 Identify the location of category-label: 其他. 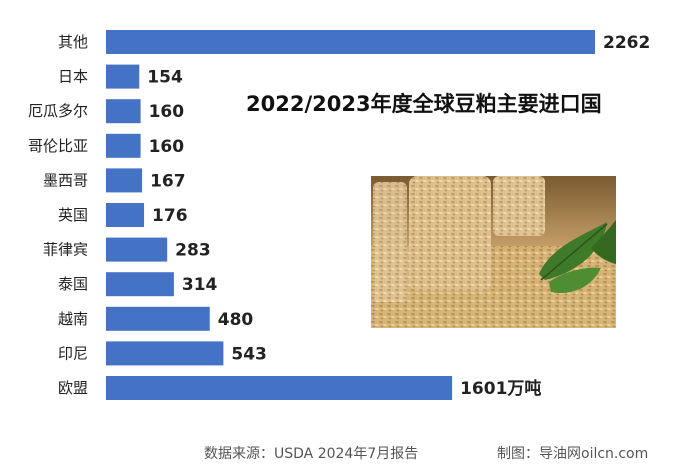
(73, 42).